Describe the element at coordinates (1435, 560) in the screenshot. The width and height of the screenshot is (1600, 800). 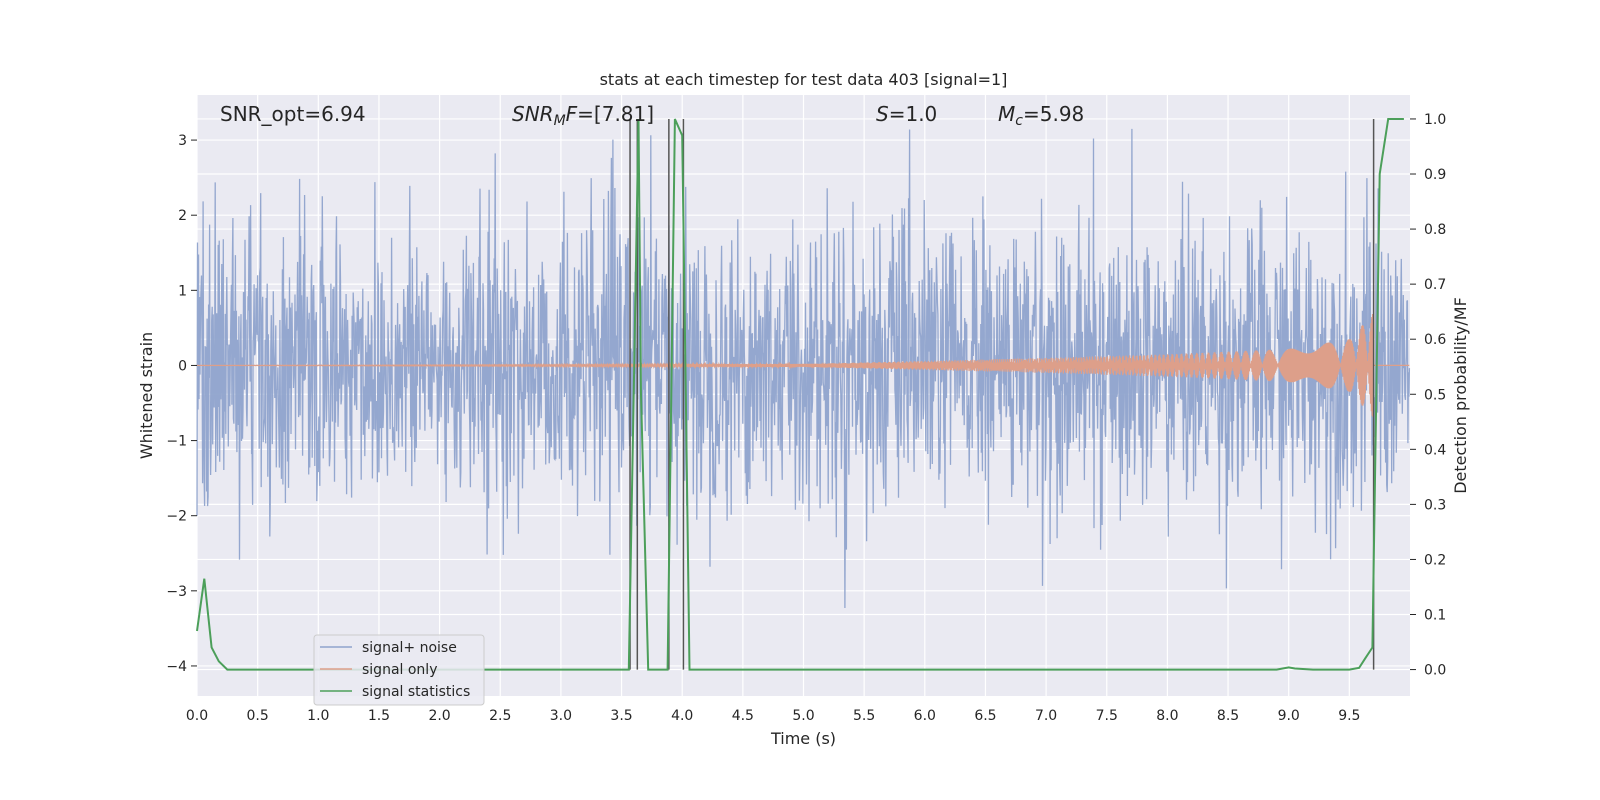
I see `y-right-tick-label: 0.2` at that location.